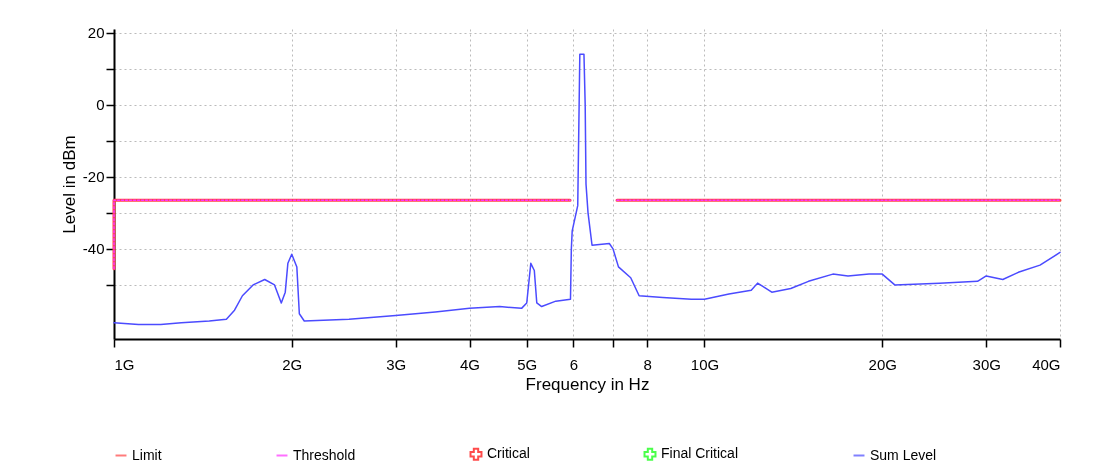  What do you see at coordinates (100, 105) in the screenshot?
I see `y-tick-label: 0` at bounding box center [100, 105].